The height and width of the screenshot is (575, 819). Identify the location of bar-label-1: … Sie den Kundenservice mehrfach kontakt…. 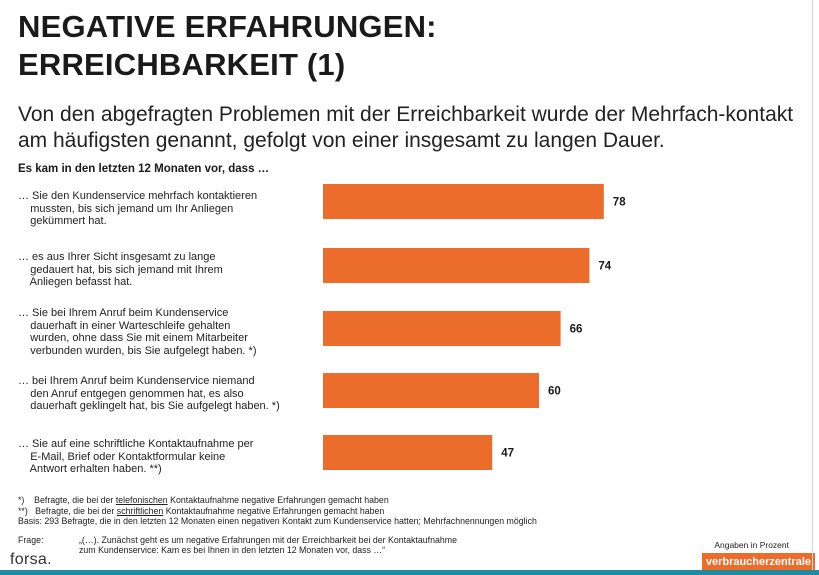
(168, 209).